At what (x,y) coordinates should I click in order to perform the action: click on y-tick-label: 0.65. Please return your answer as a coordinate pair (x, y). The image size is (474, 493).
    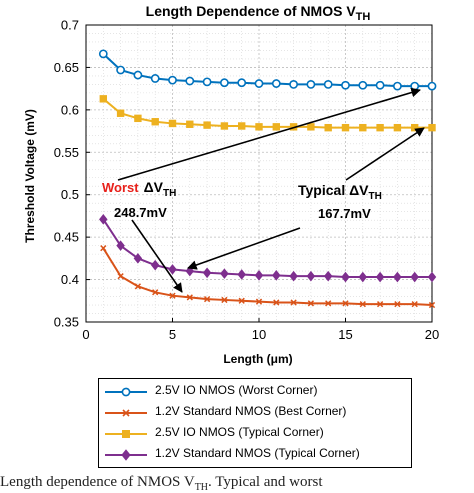
    Looking at the image, I should click on (66, 67).